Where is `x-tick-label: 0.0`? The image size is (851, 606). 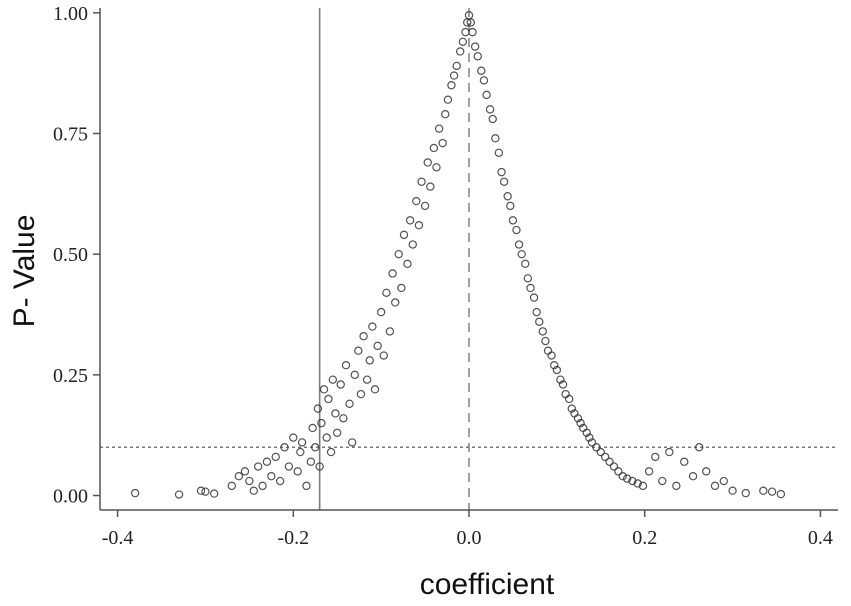
x-tick-label: 0.0 is located at coordinates (469, 538).